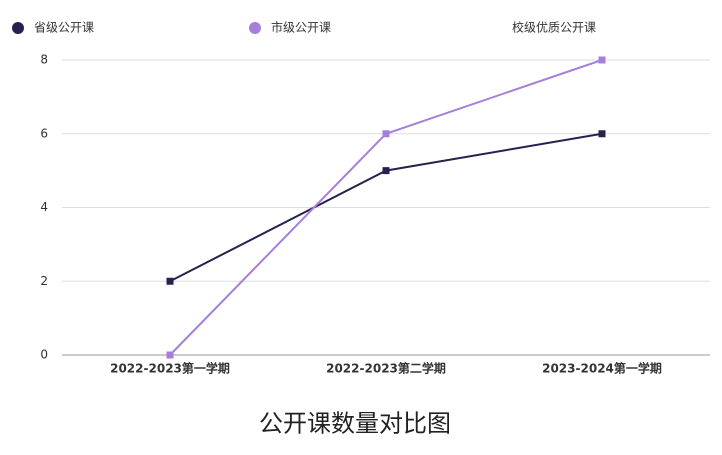  Describe the element at coordinates (355, 424) in the screenshot. I see `chart-title: 公开课数量对比图` at that location.